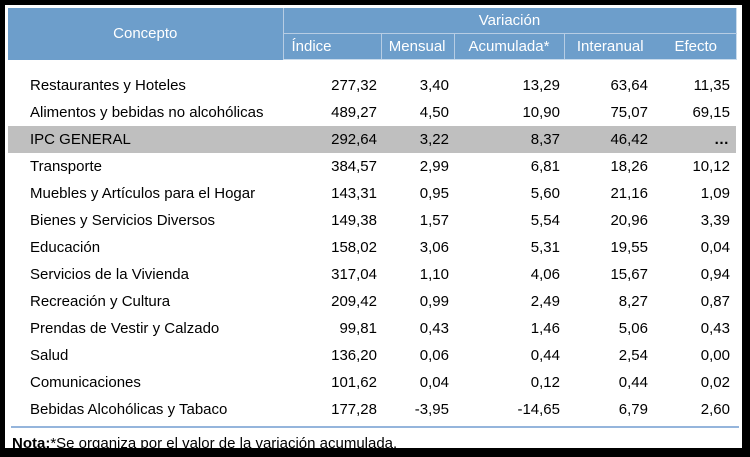  I want to click on cell-efecto: 1,09, so click(715, 193).